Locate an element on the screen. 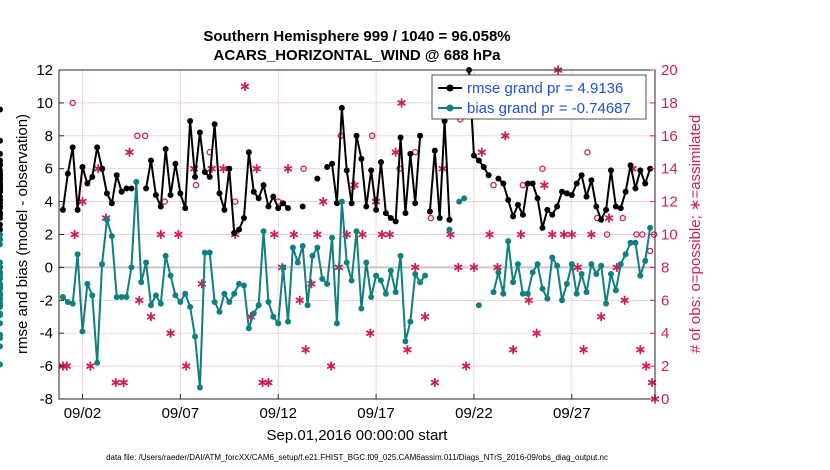 The image size is (830, 470). y-tick-label: 4 is located at coordinates (49, 202).